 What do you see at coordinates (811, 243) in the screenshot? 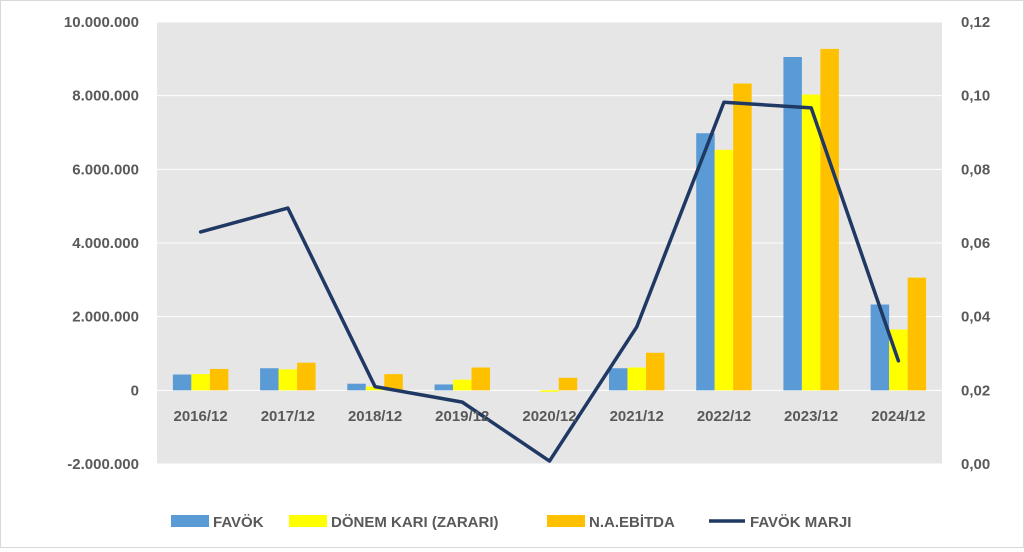
I see `bar-d-nem-kari-zarari--7` at bounding box center [811, 243].